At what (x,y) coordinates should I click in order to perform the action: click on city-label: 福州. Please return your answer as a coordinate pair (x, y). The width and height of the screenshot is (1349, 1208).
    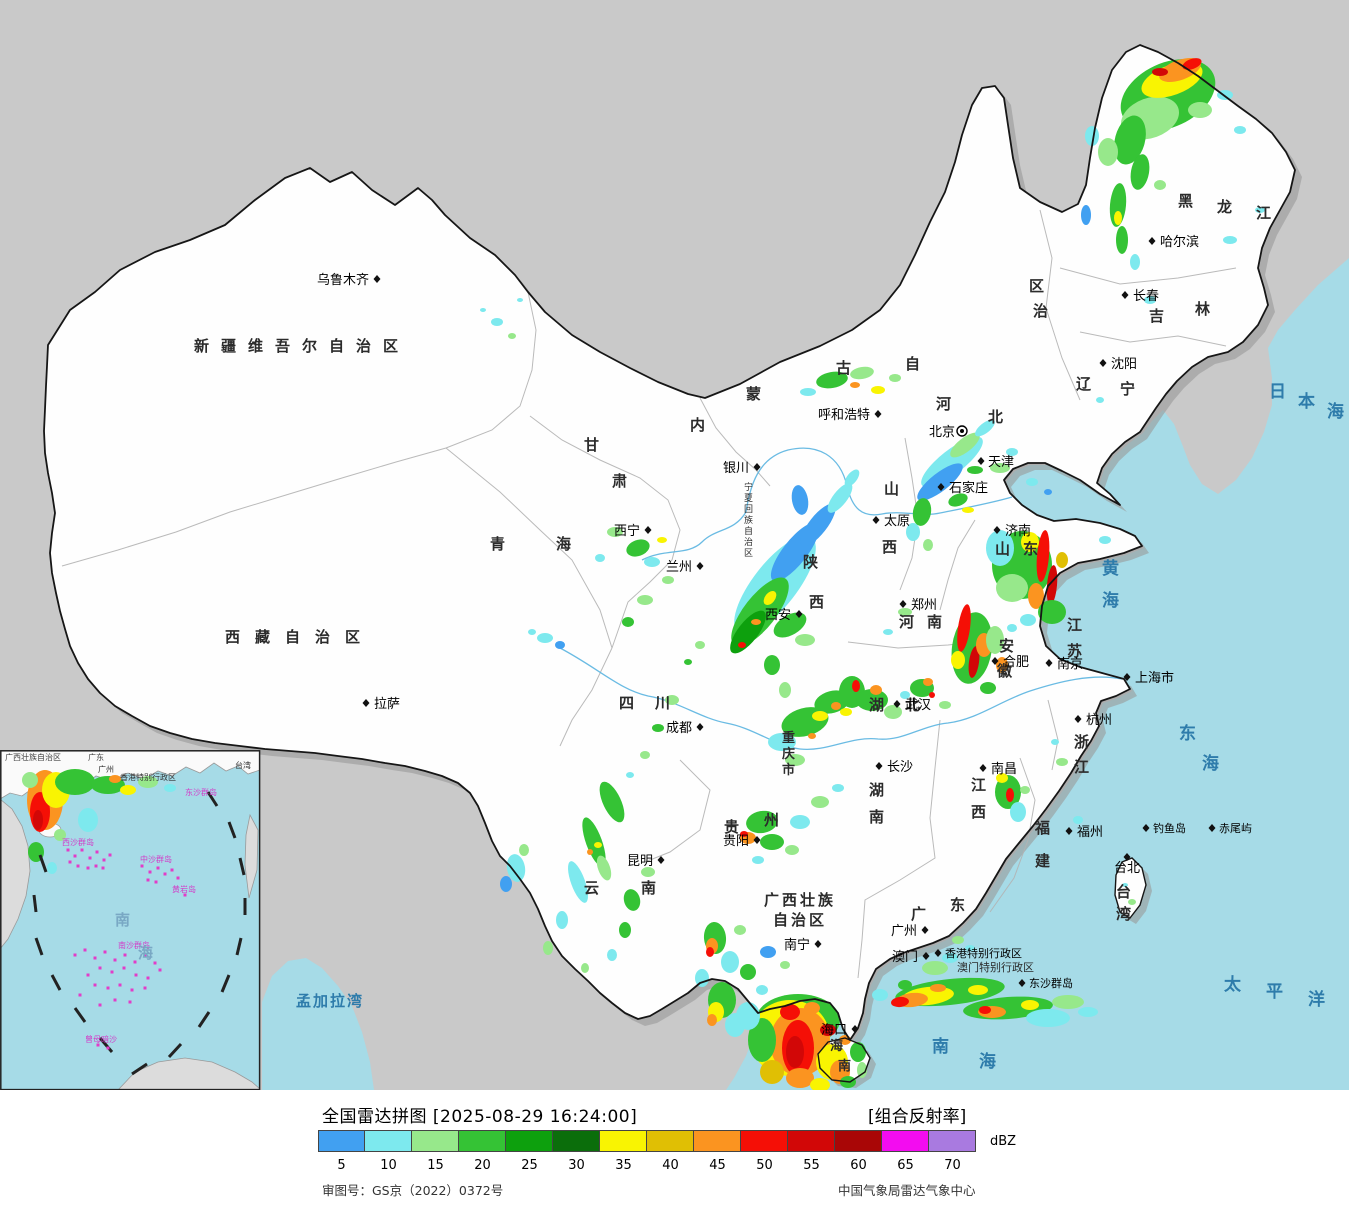
    Looking at the image, I should click on (1090, 832).